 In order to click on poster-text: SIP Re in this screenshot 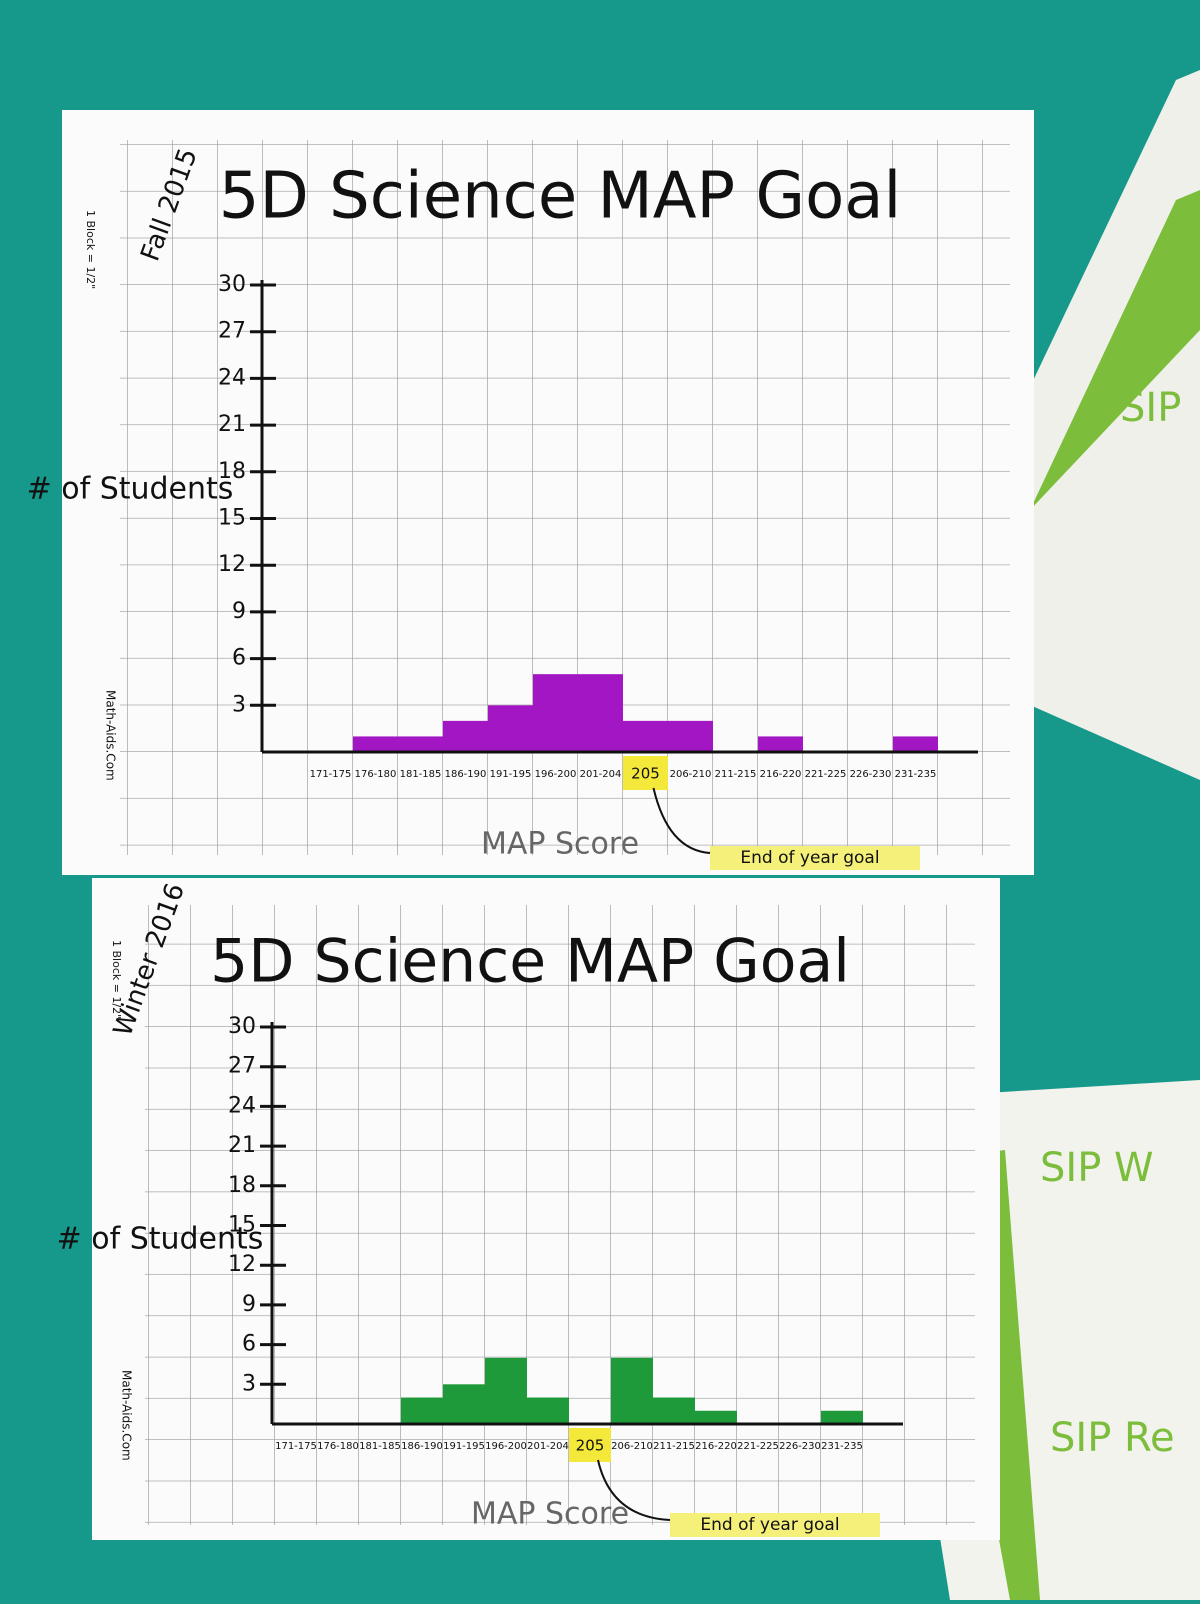, I will do `click(1112, 1438)`.